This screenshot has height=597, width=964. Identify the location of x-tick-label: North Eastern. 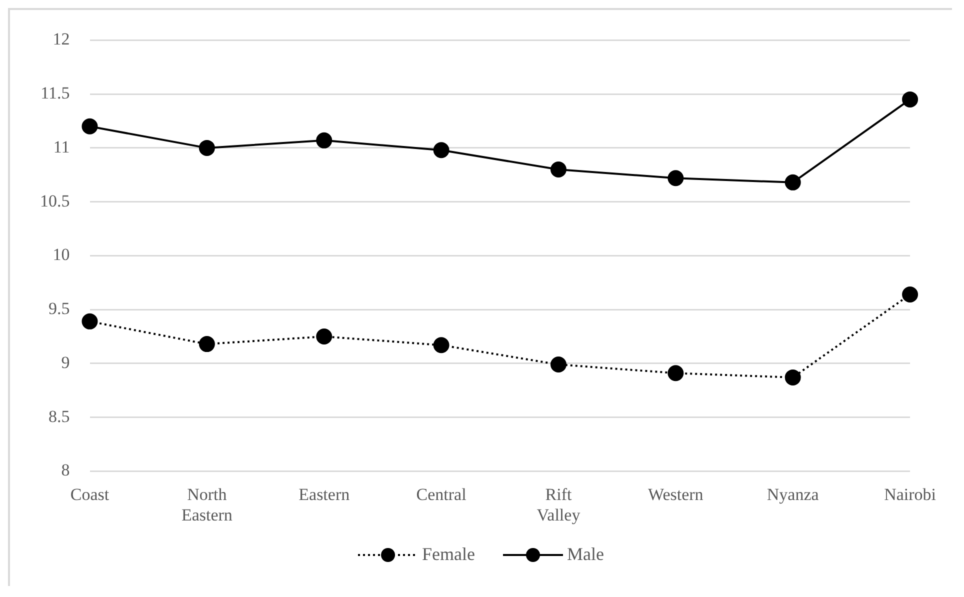
(207, 504).